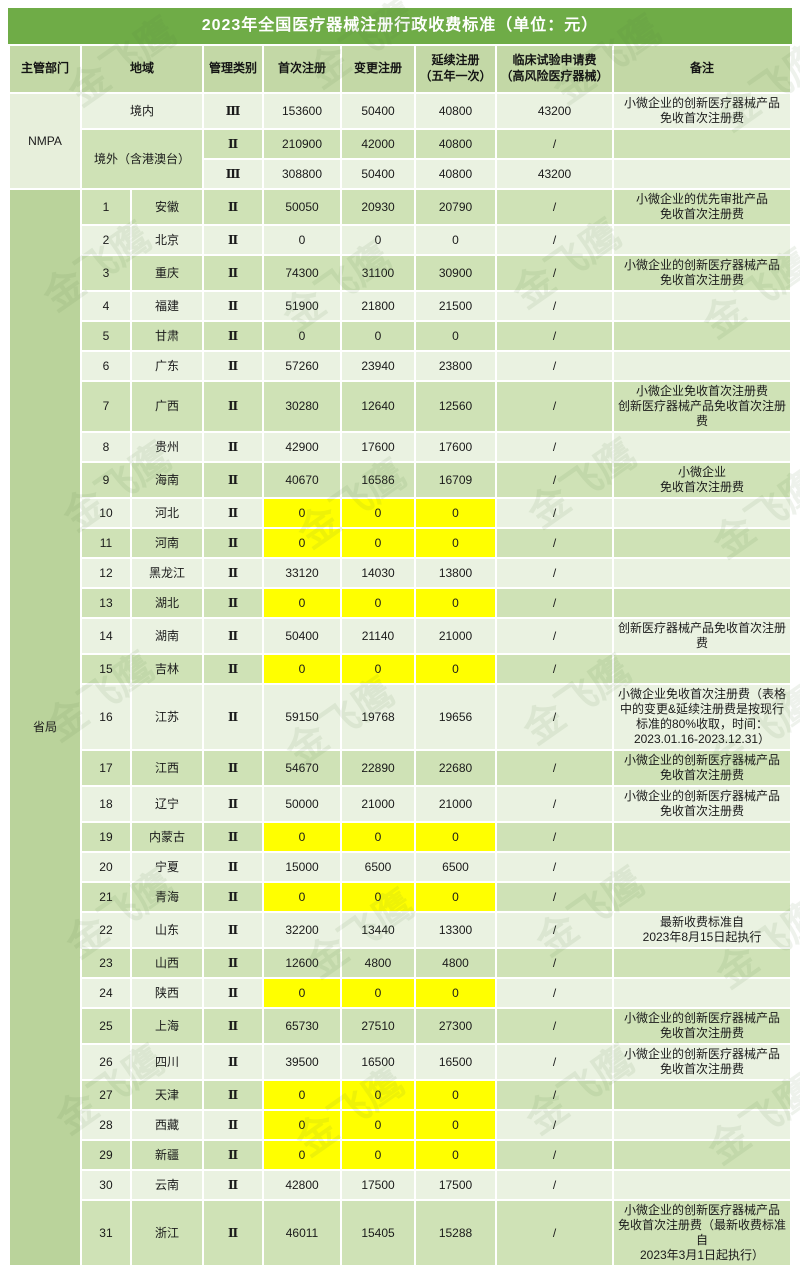  What do you see at coordinates (105, 1062) in the screenshot?
I see `cell-row-number: 26` at bounding box center [105, 1062].